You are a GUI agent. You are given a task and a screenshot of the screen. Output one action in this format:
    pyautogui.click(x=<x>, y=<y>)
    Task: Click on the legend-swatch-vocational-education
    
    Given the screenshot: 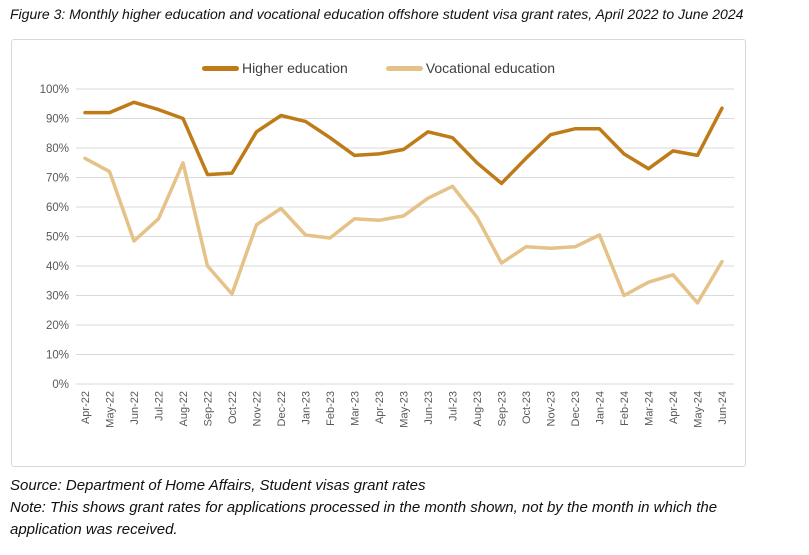 What is the action you would take?
    pyautogui.click(x=404, y=68)
    